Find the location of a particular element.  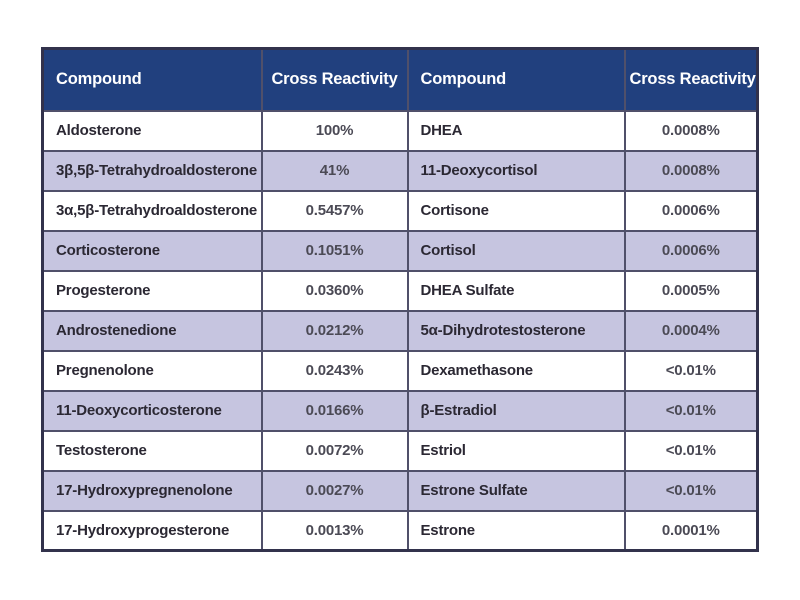

compound-cell: Cortisone is located at coordinates (516, 210).